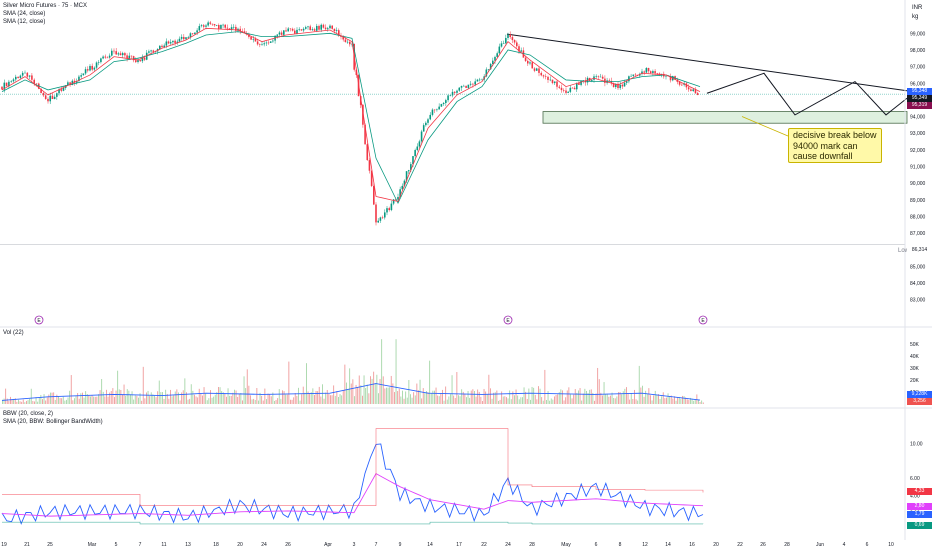  What do you see at coordinates (915, 496) in the screenshot?
I see `bbw-tick-label: 4.00` at bounding box center [915, 496].